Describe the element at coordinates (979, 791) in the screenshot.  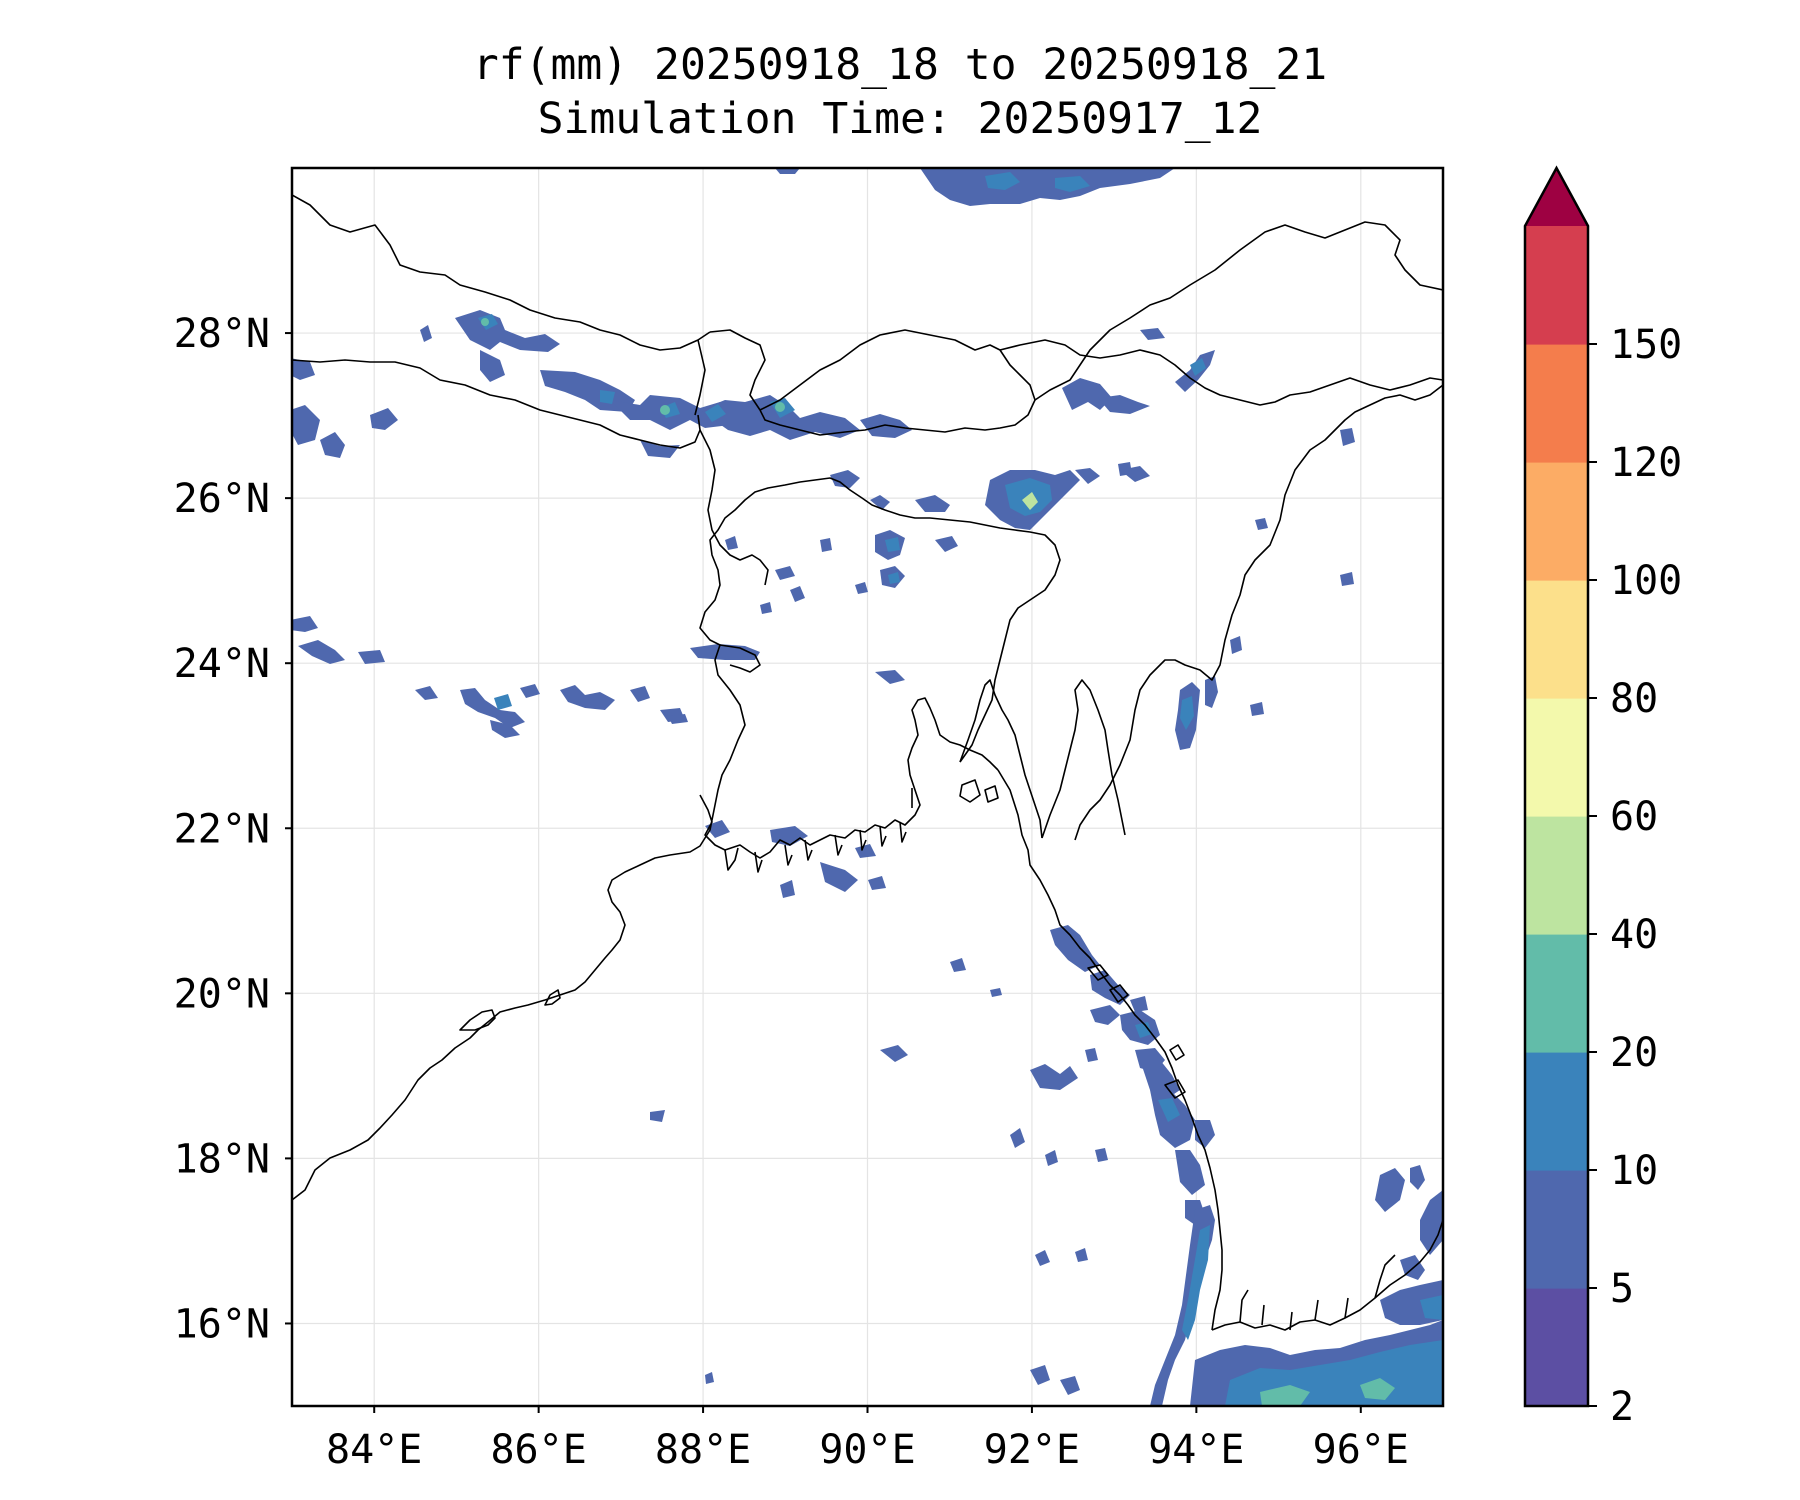
I see `coastline-bhola` at that location.